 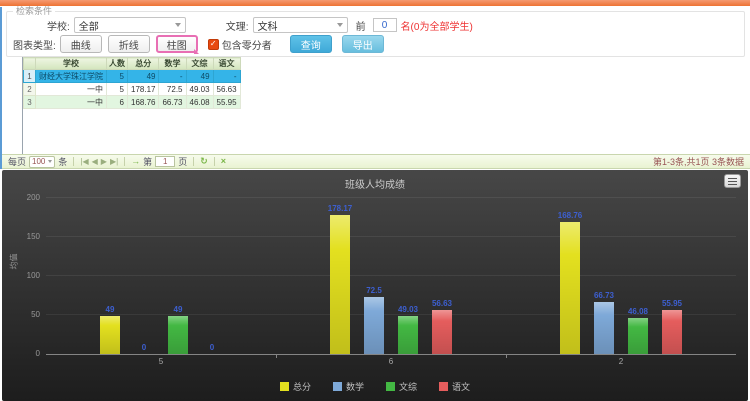 I want to click on table-cell: 72.5, so click(x=172, y=89).